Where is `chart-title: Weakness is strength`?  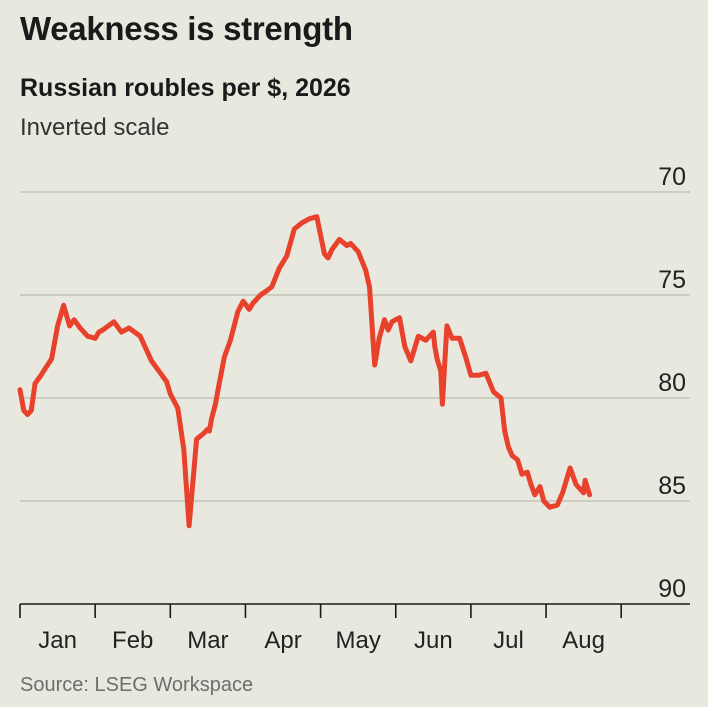 chart-title: Weakness is strength is located at coordinates (186, 28).